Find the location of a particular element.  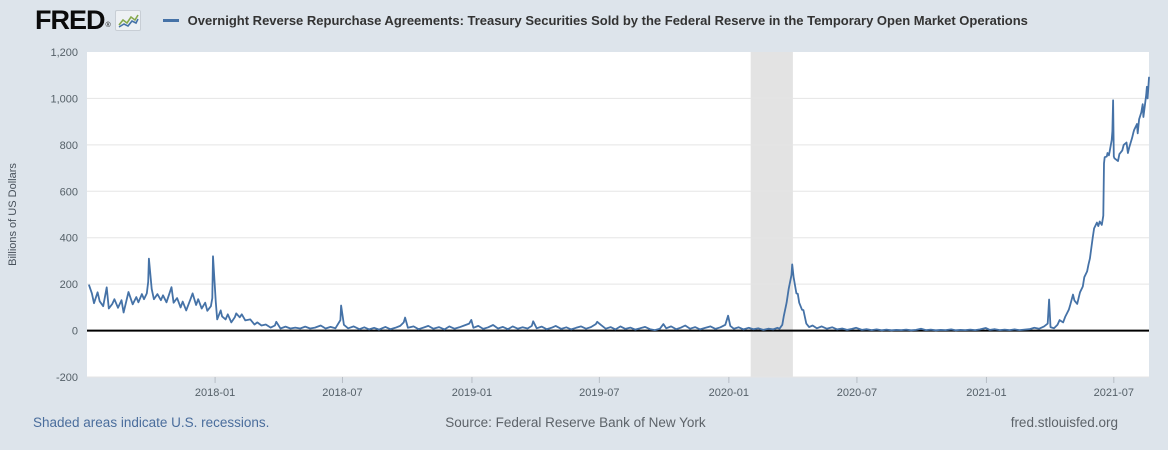

y-tick-label: 400 is located at coordinates (69, 239).